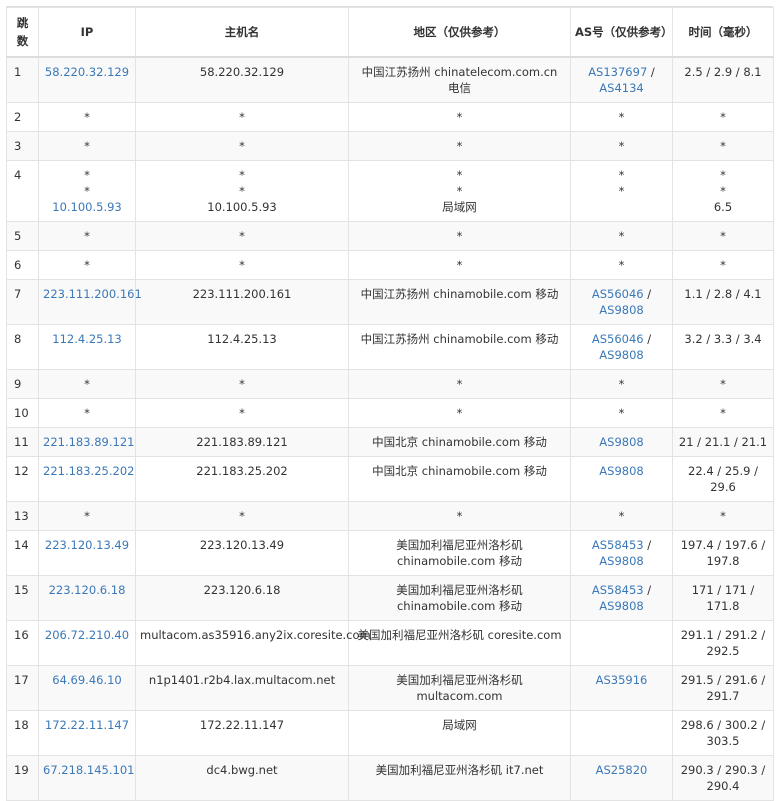  Describe the element at coordinates (92, 294) in the screenshot. I see `ip-link: 223.111.200.161` at that location.